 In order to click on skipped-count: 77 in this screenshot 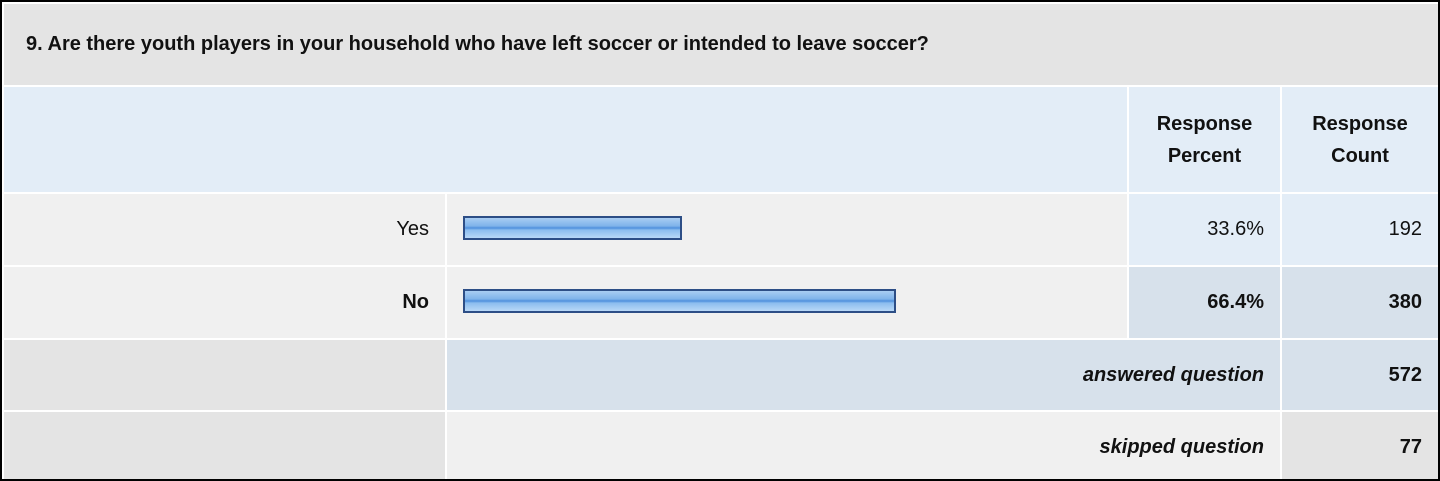, I will do `click(1358, 444)`.